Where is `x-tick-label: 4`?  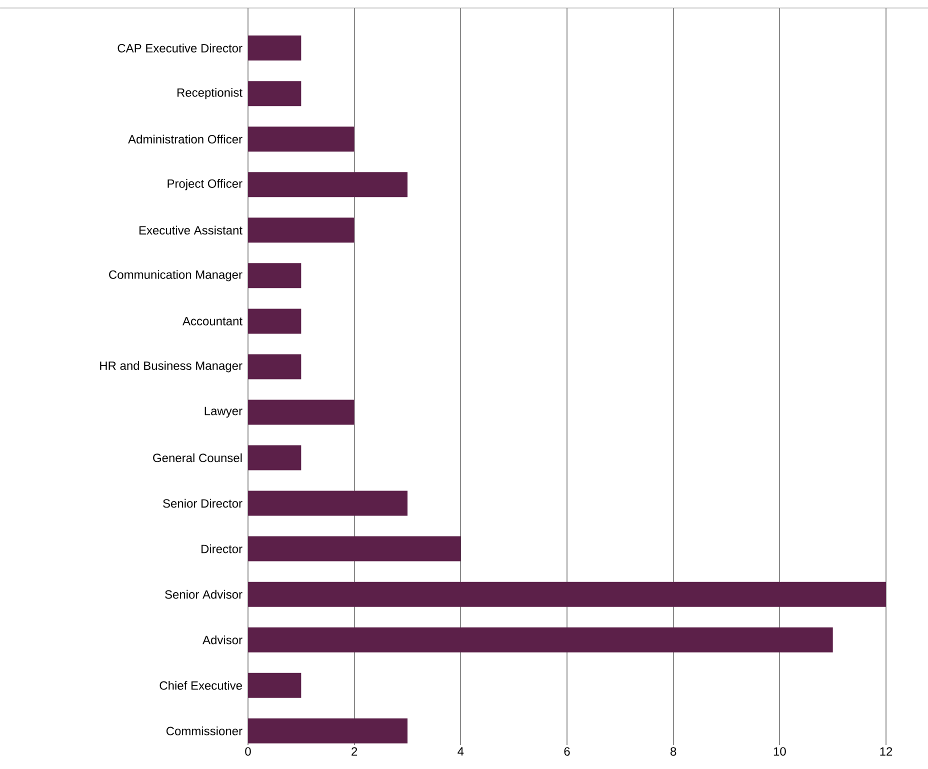
x-tick-label: 4 is located at coordinates (461, 751).